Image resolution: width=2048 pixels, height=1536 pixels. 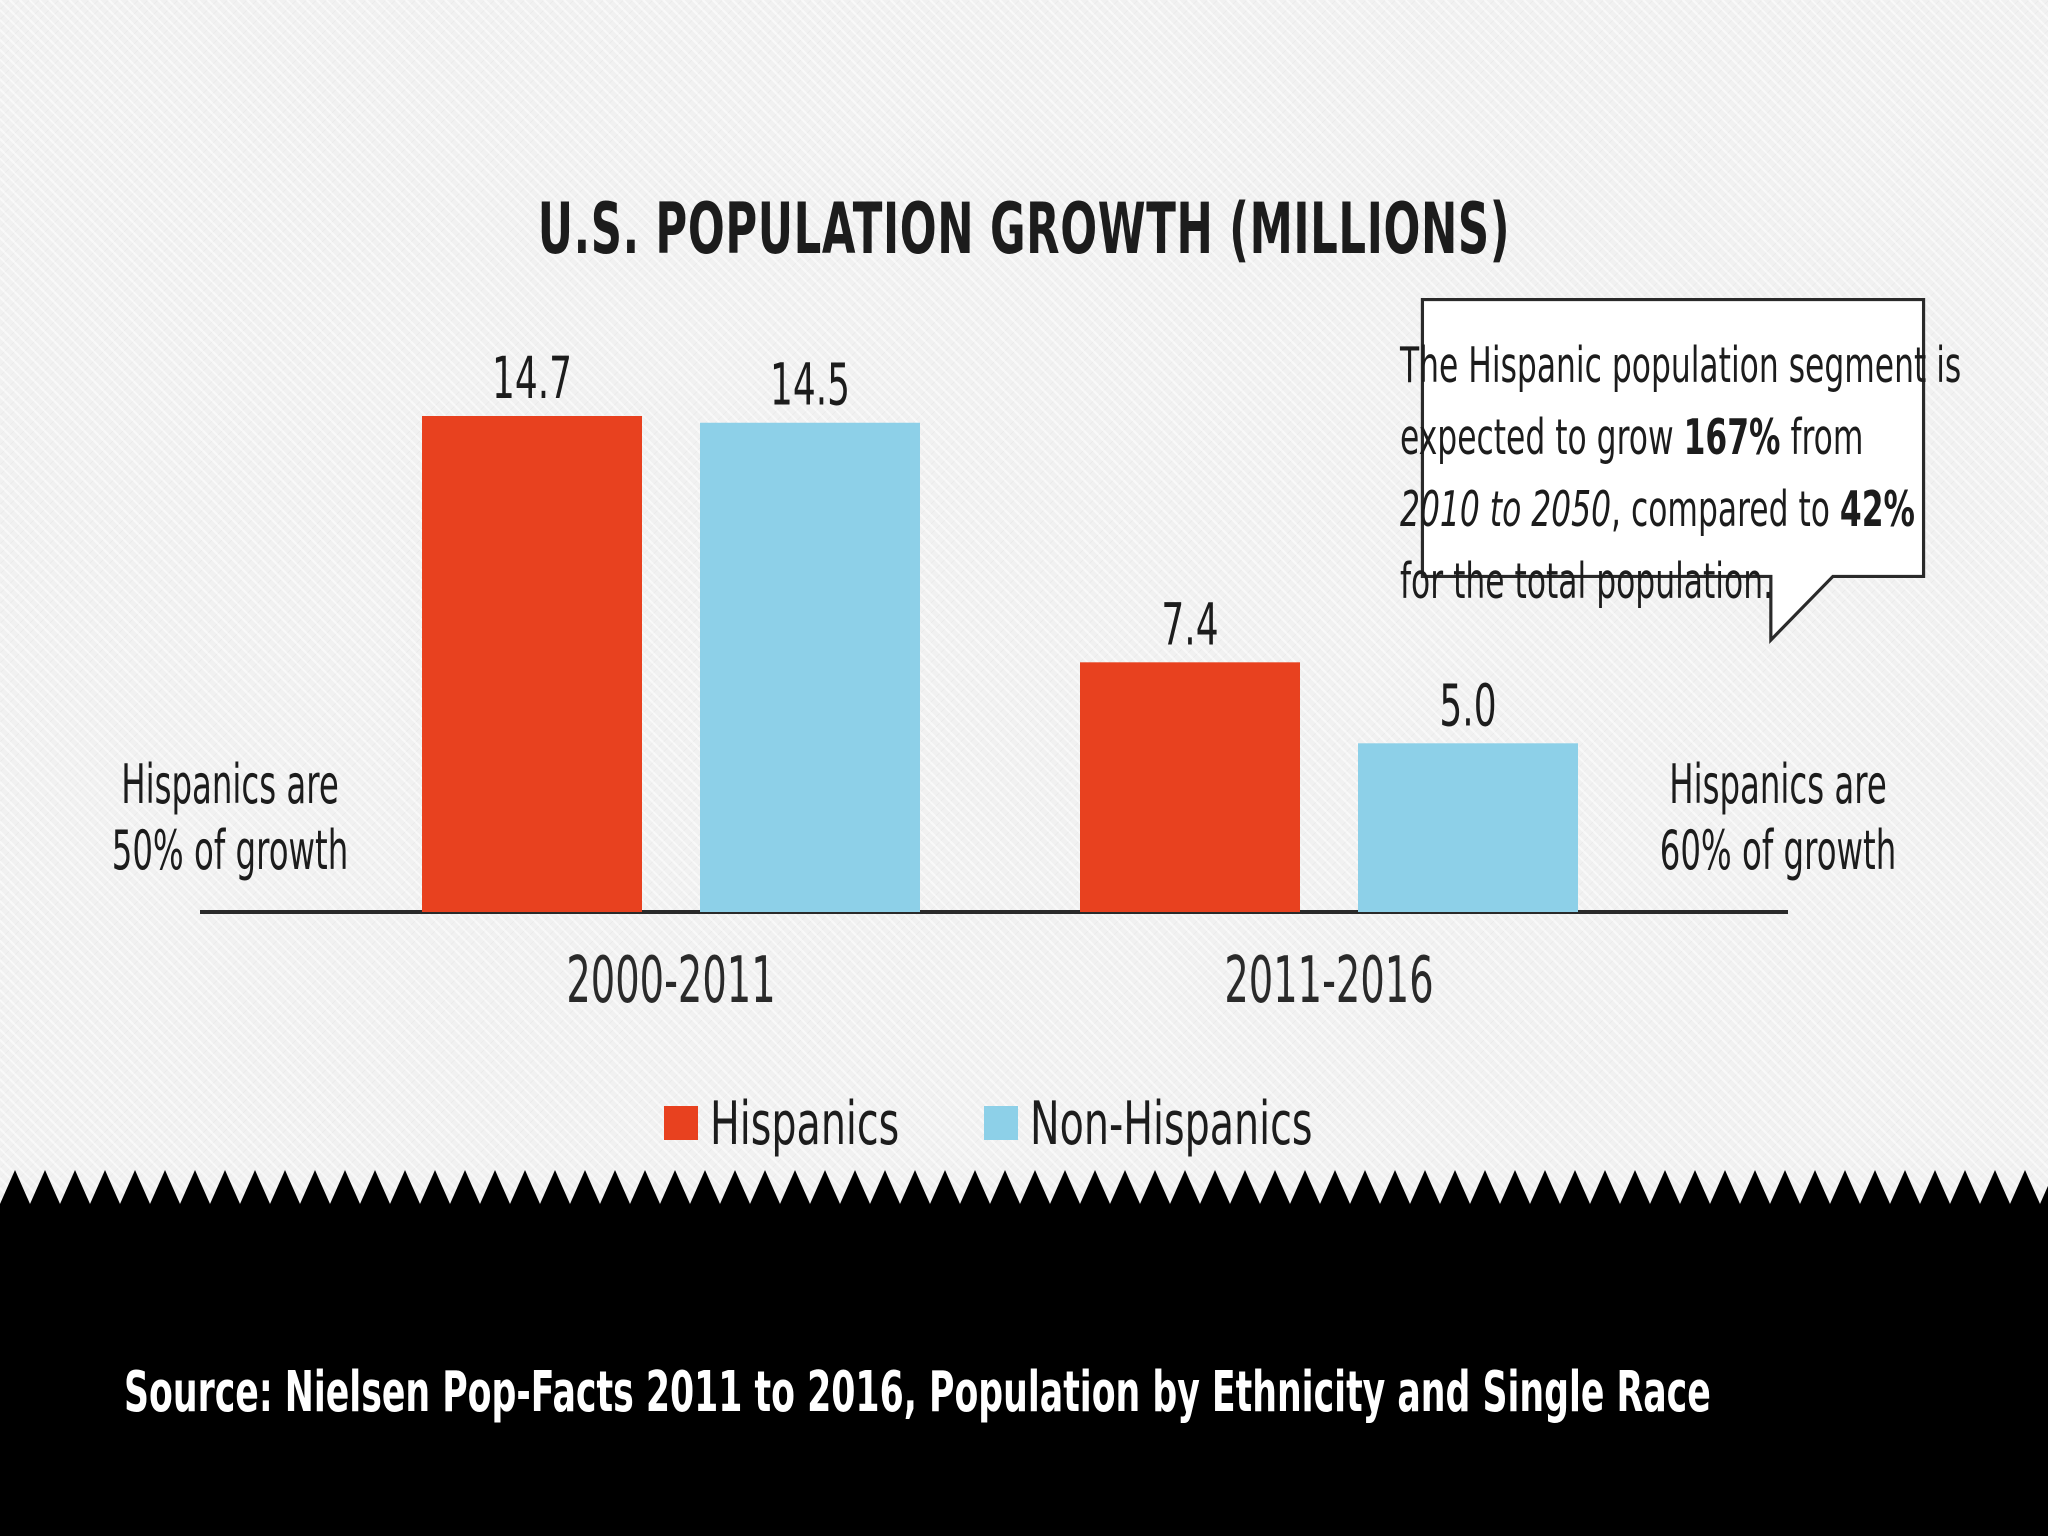 What do you see at coordinates (230, 850) in the screenshot?
I see `note-left-line2: 50% of growth` at bounding box center [230, 850].